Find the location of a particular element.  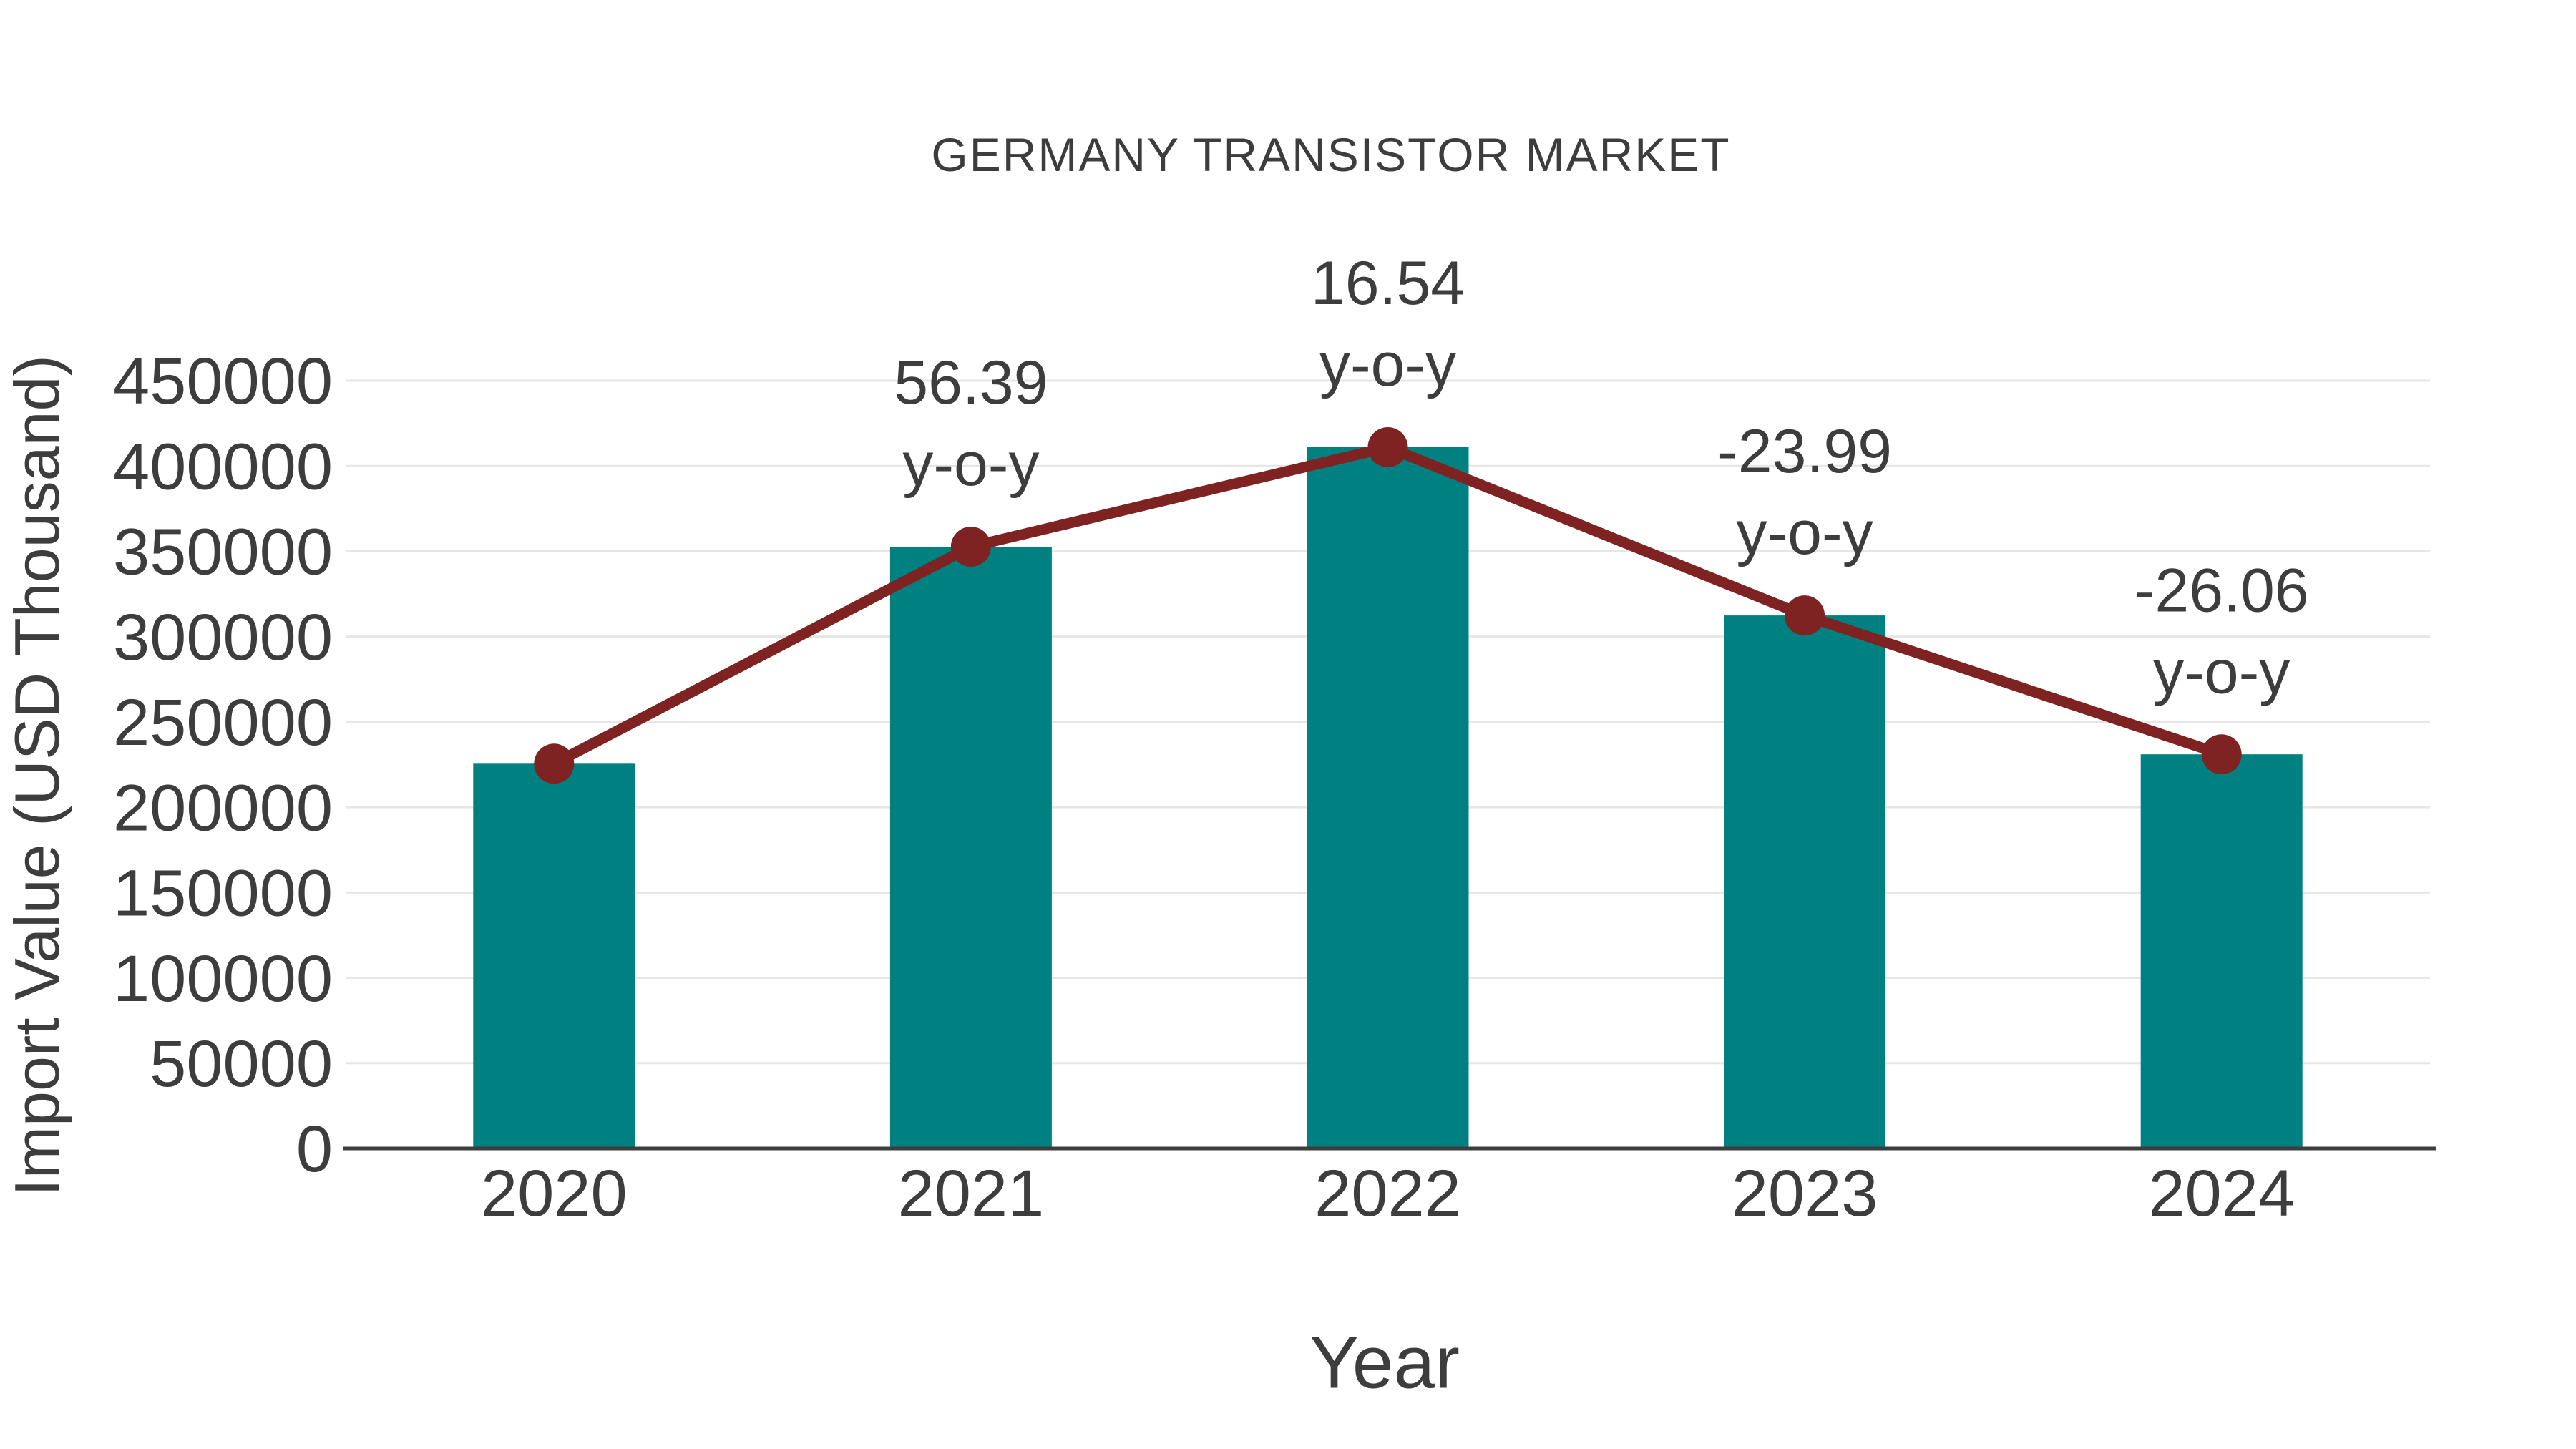

y-tick-label: 450000 is located at coordinates (223, 381).